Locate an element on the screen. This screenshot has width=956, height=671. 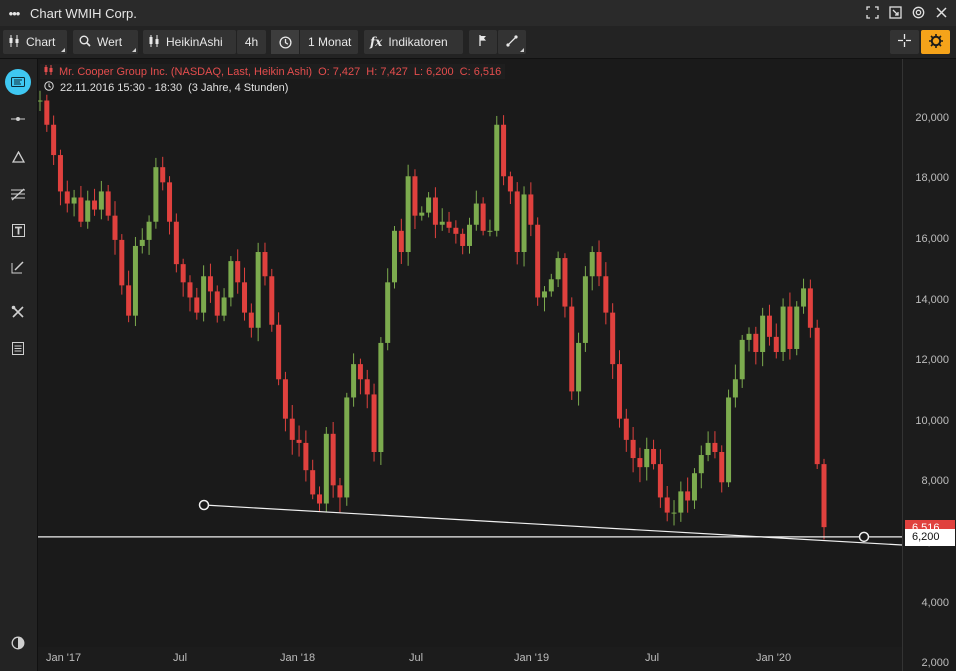
price-tick-label: 20,000 is located at coordinates (932, 117).